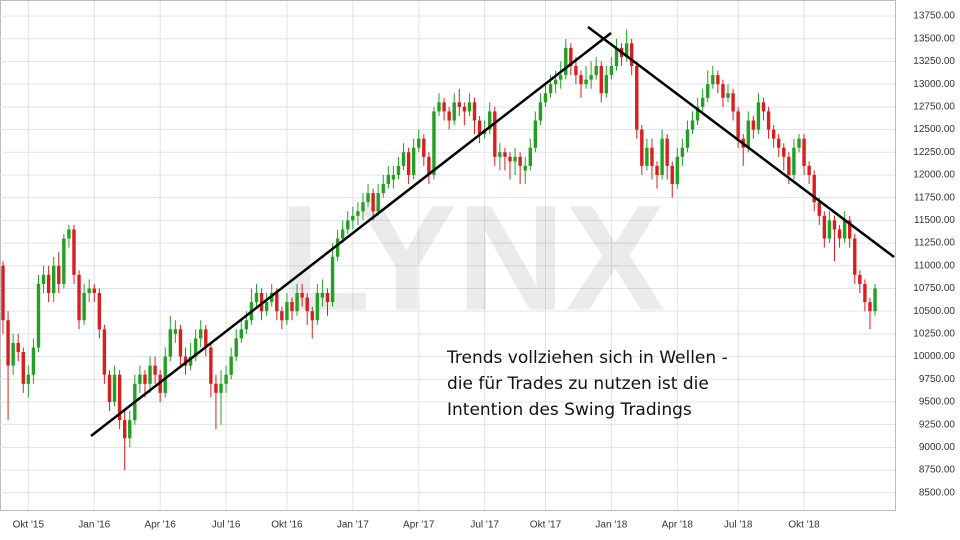 This screenshot has width=960, height=540. What do you see at coordinates (934, 265) in the screenshot?
I see `y-tick-label: 11000.00` at bounding box center [934, 265].